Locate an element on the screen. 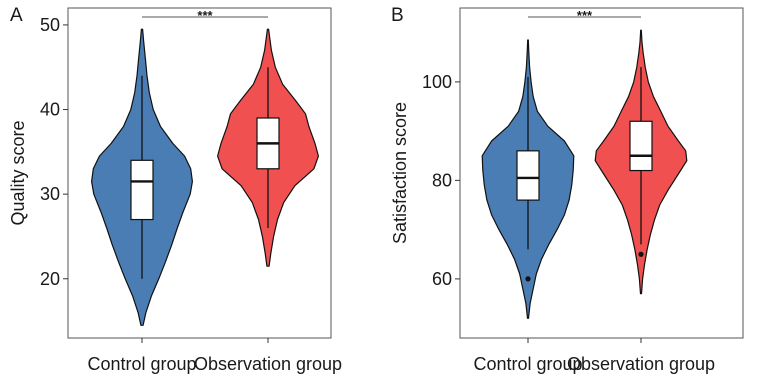 The image size is (757, 378). y-axis-title: Satisfaction score is located at coordinates (400, 173).